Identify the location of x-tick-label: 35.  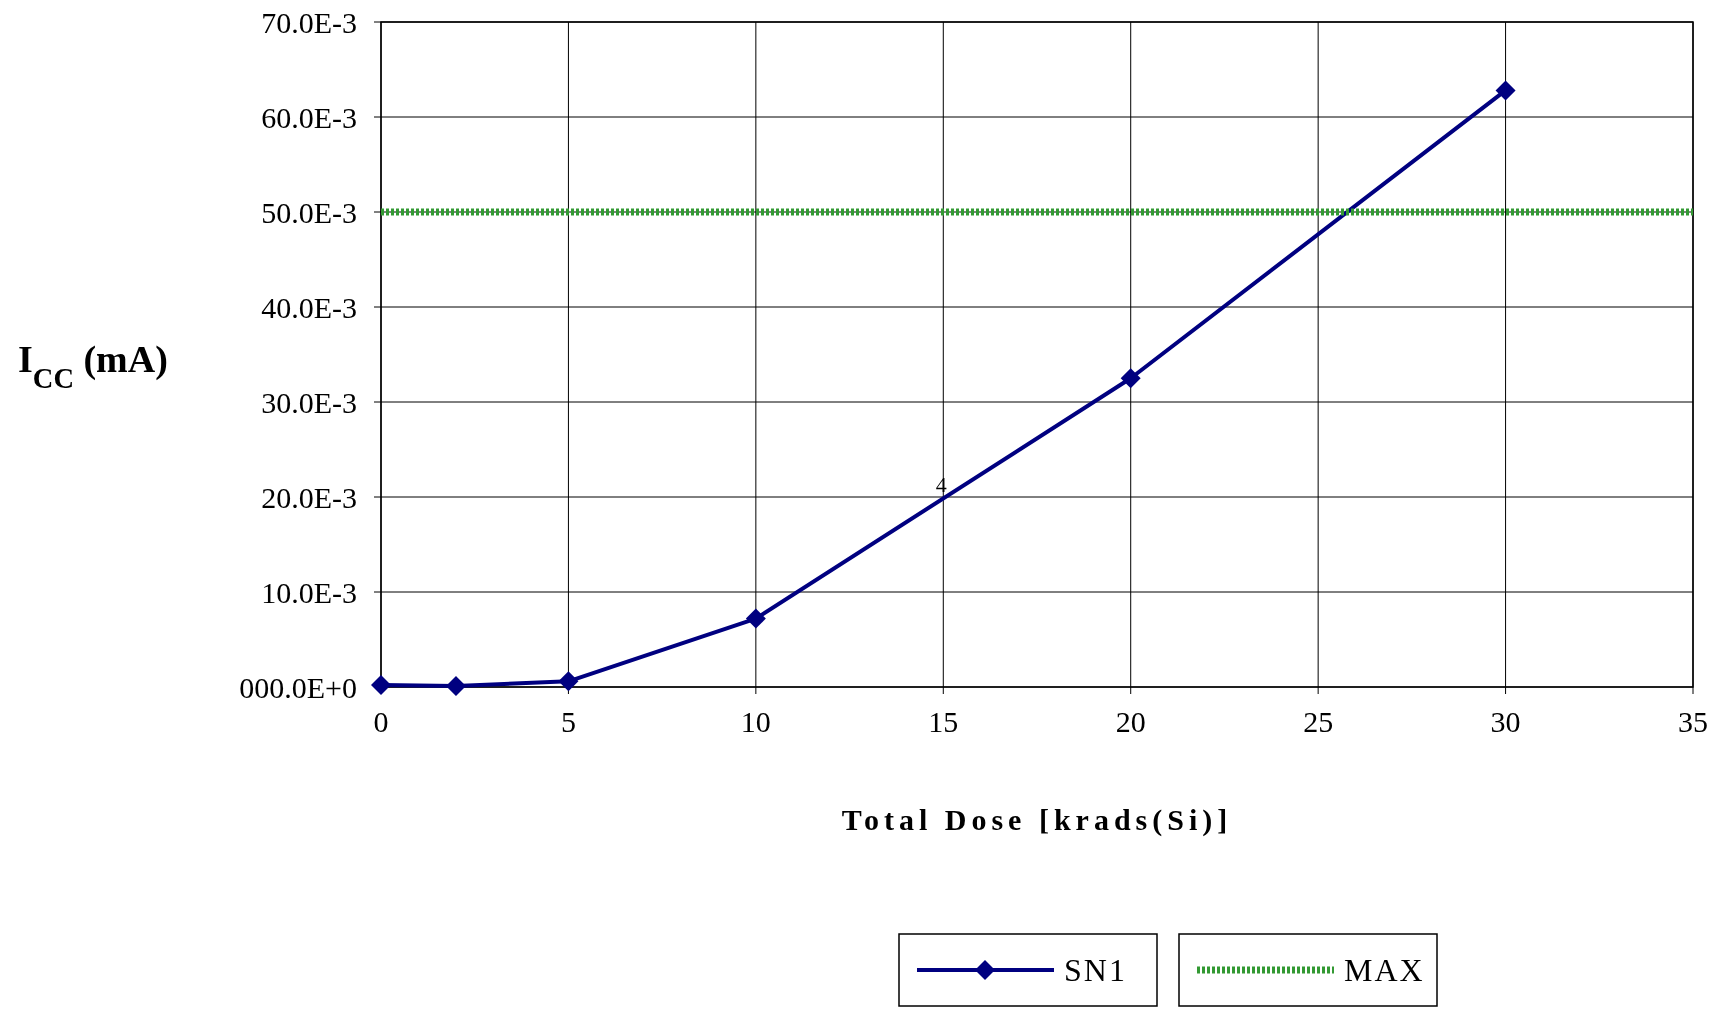
(1693, 721).